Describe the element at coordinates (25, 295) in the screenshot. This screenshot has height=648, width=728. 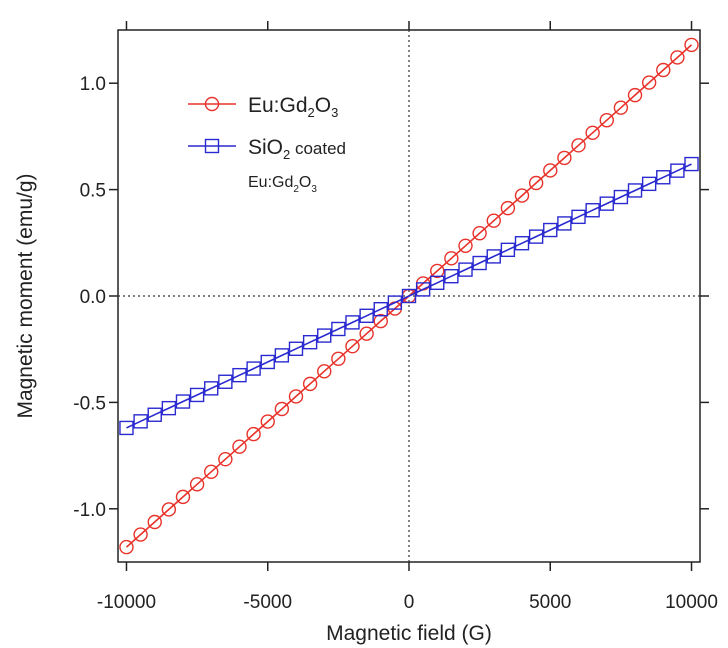
I see `y-axis-label: Magnetic moment (emu/g)` at that location.